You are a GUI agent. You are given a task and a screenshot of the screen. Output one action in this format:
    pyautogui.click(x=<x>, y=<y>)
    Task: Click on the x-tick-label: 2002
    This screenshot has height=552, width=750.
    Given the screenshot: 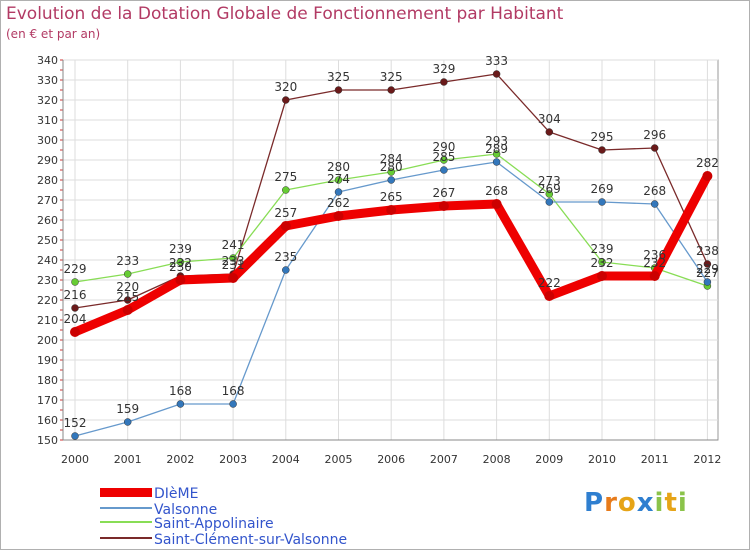 What is the action you would take?
    pyautogui.click(x=180, y=459)
    